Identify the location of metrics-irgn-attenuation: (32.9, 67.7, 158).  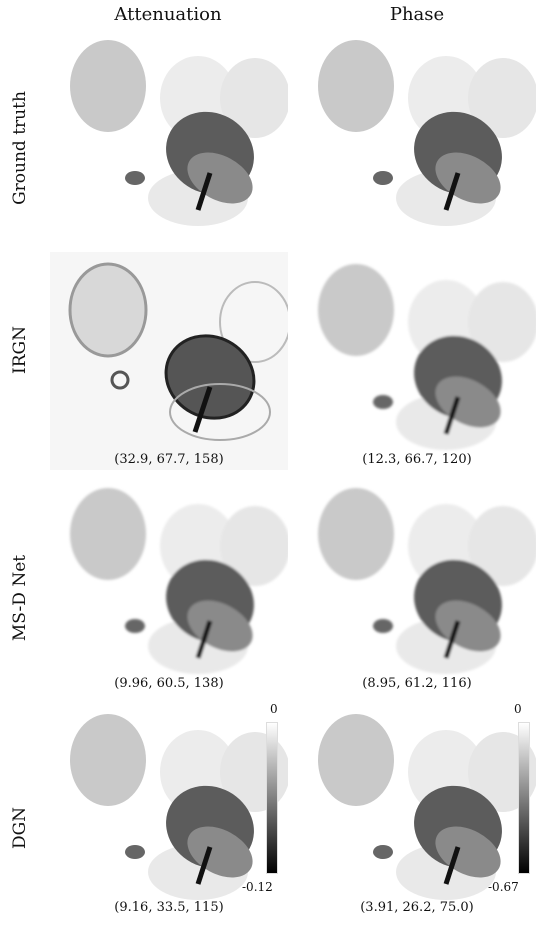
(169, 459).